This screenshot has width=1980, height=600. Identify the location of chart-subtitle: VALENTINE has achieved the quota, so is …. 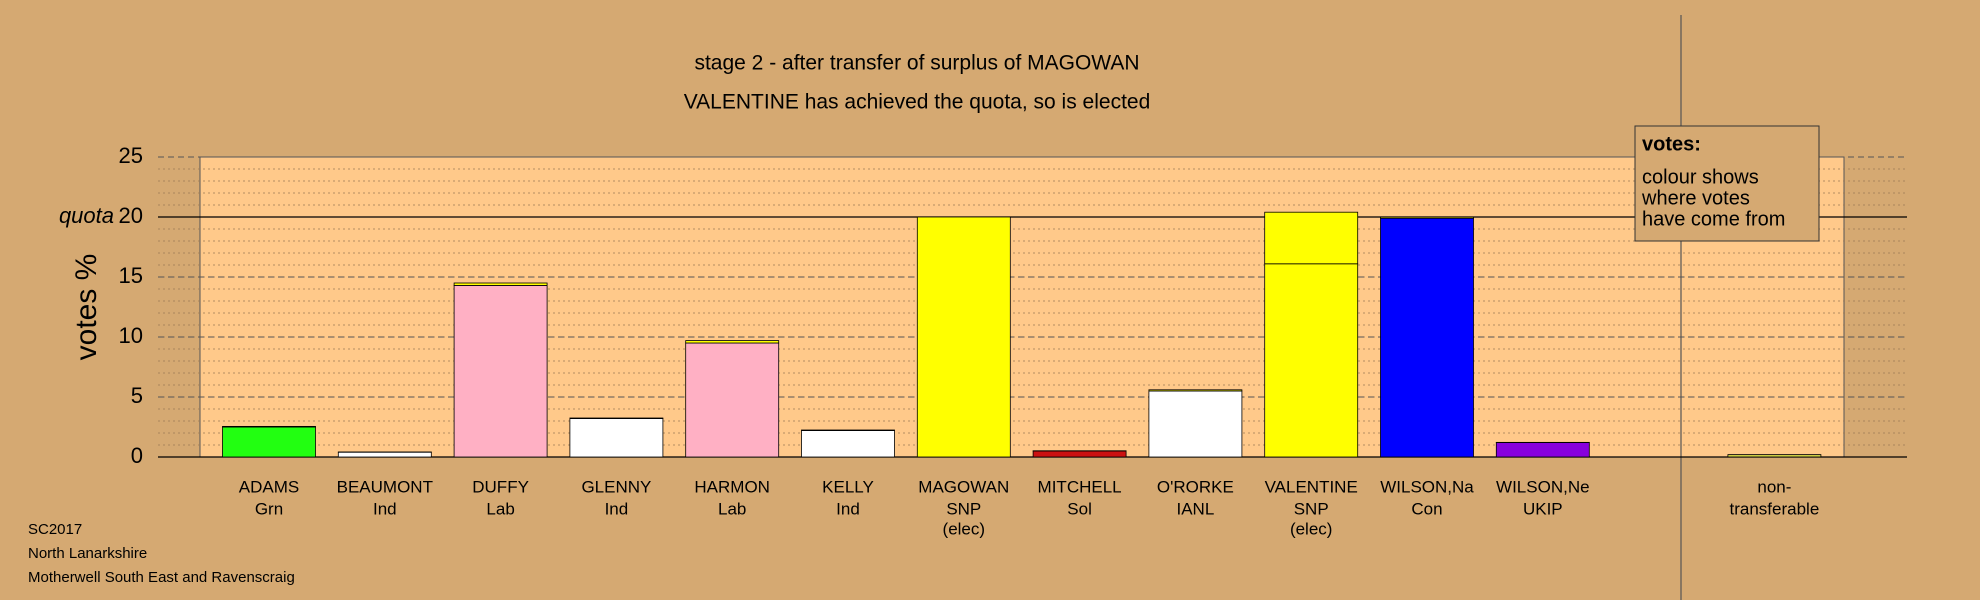
(917, 102).